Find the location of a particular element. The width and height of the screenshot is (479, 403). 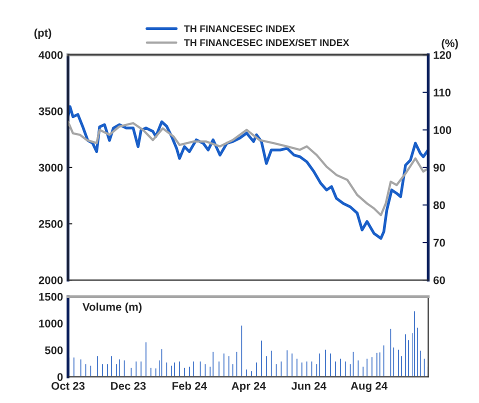

y2-tick-label: 70 is located at coordinates (439, 242).